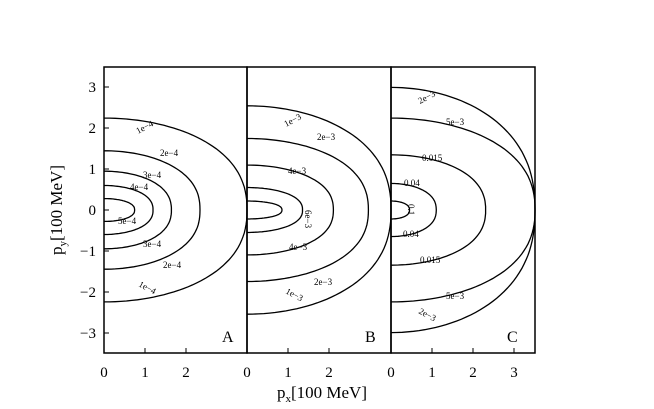 Image resolution: width=654 pixels, height=409 pixels. I want to click on y-tick-label: −2, so click(88, 293).